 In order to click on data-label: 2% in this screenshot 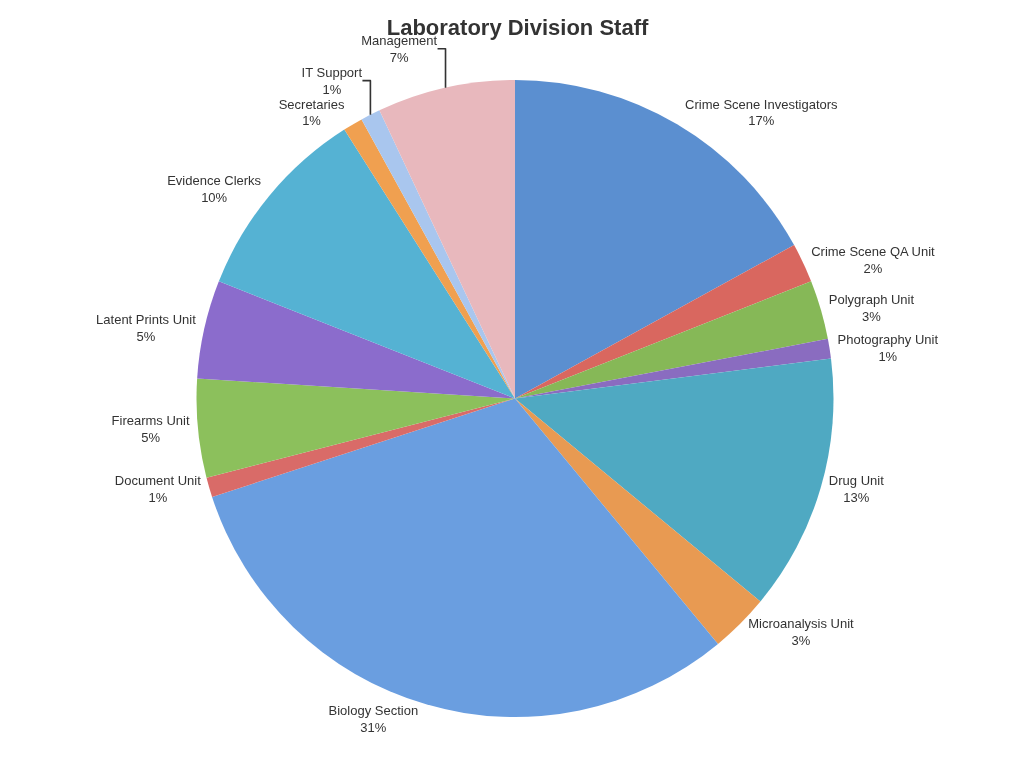, I will do `click(873, 268)`.